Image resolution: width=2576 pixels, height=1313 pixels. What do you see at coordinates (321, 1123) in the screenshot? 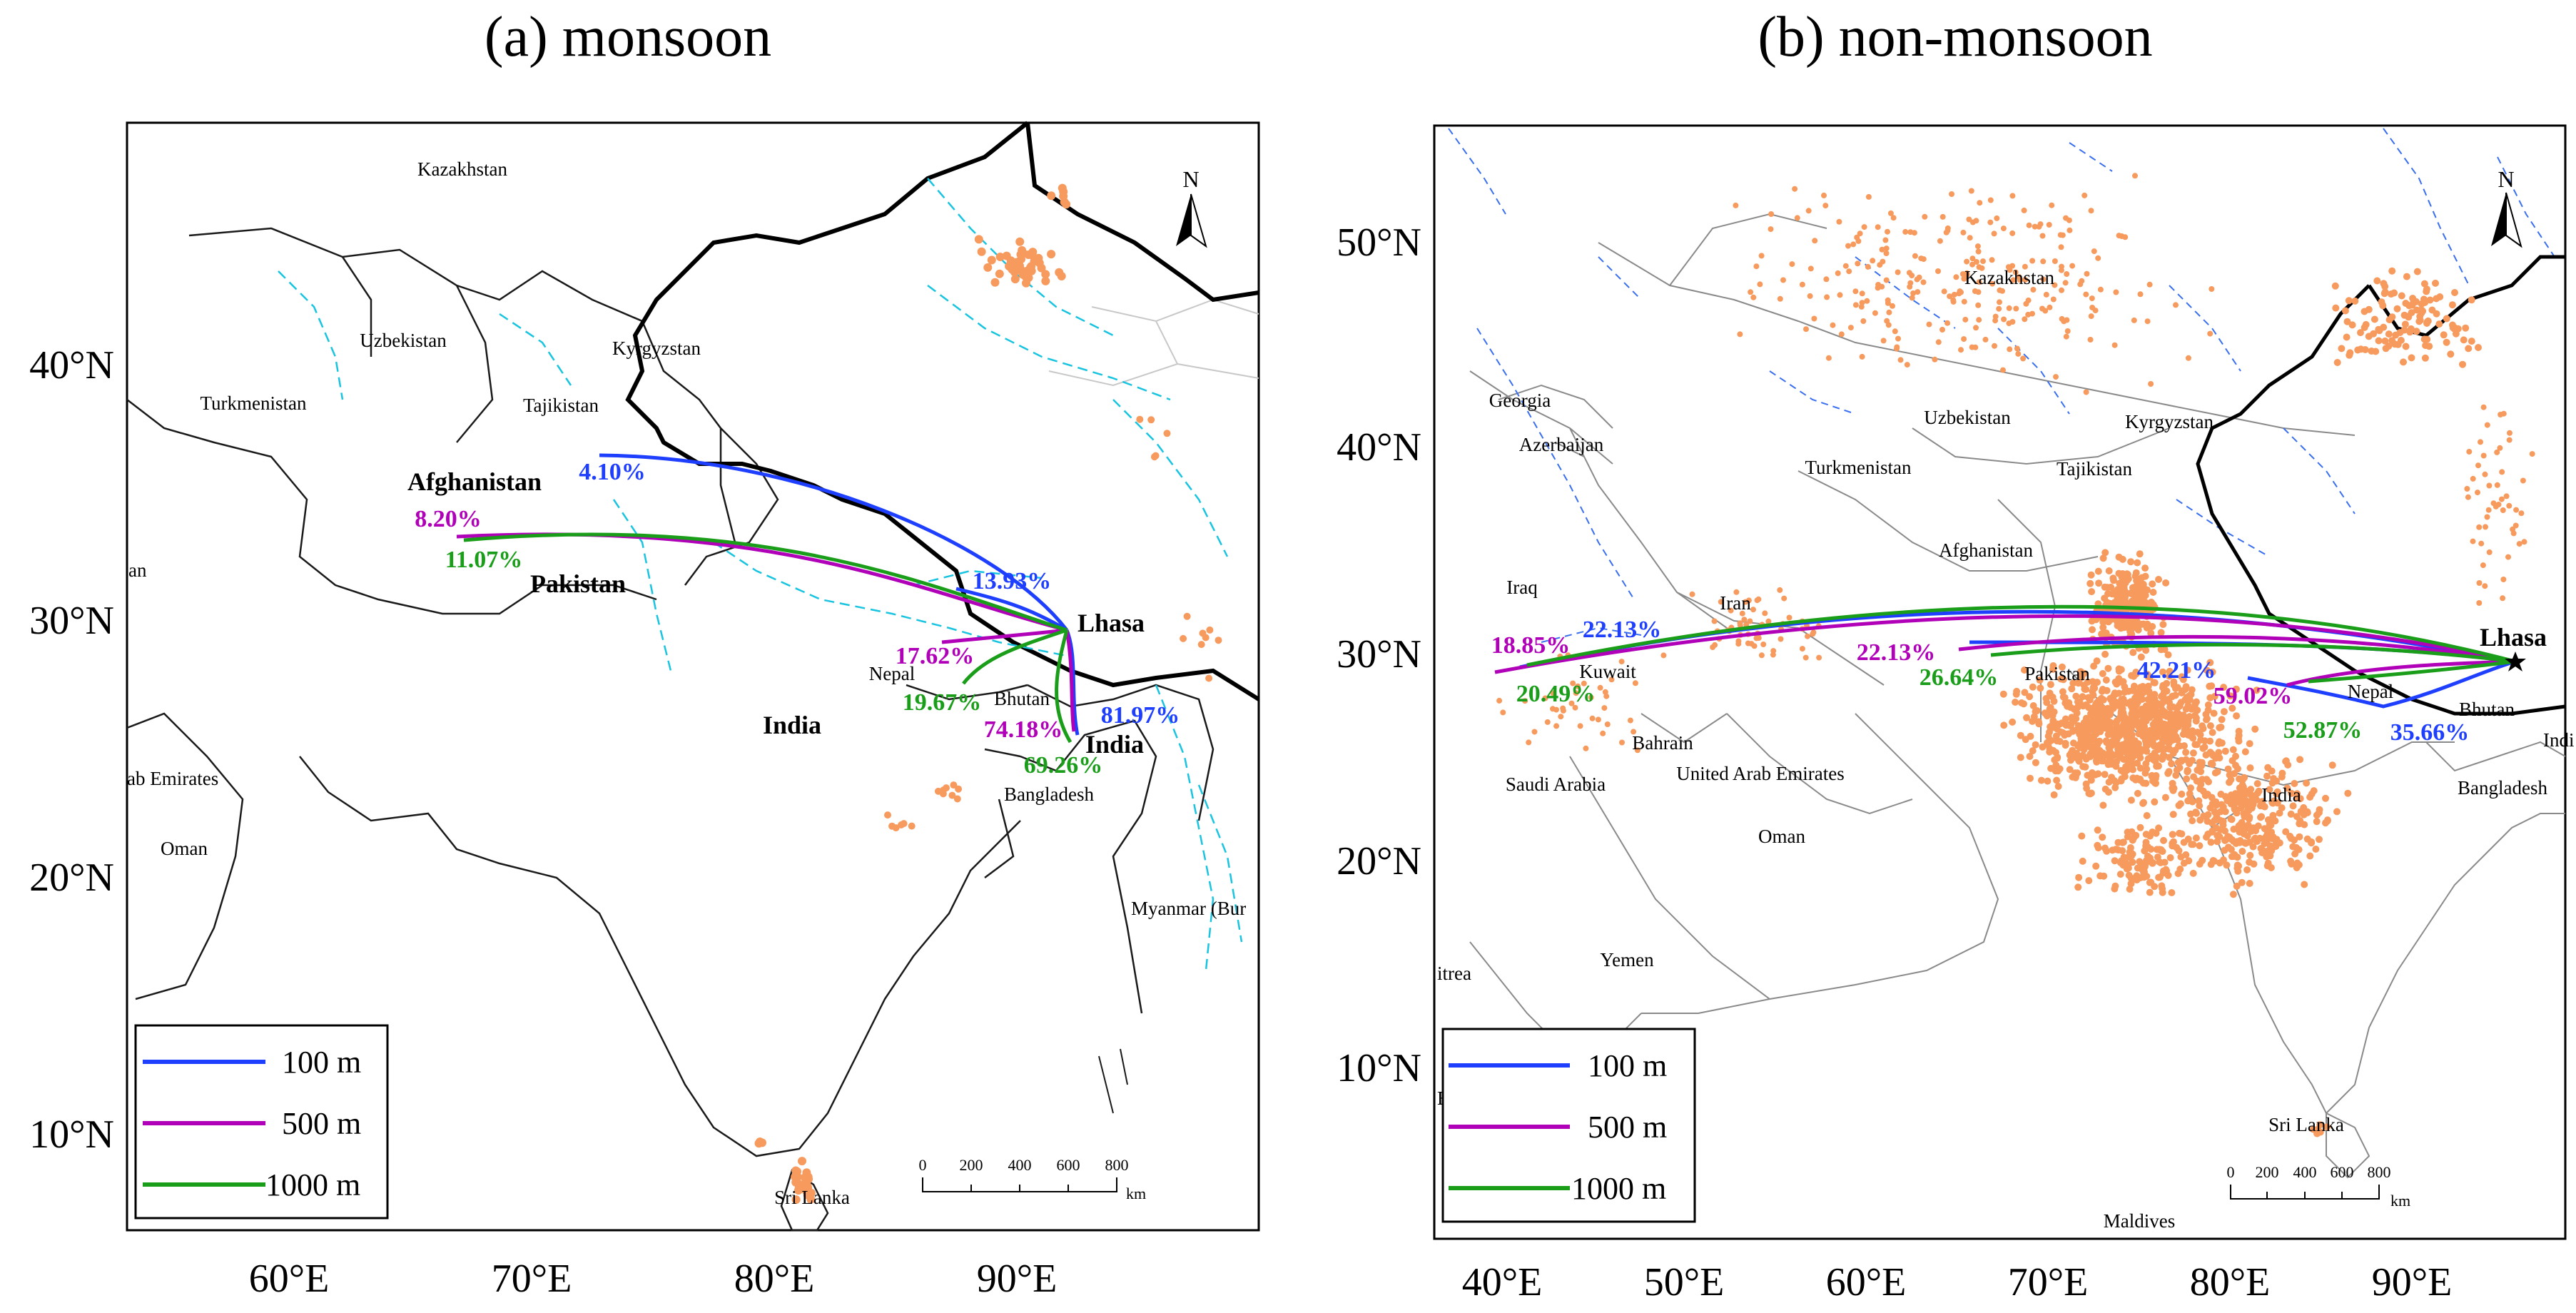
I see `legend-a-500m: 500 m` at bounding box center [321, 1123].